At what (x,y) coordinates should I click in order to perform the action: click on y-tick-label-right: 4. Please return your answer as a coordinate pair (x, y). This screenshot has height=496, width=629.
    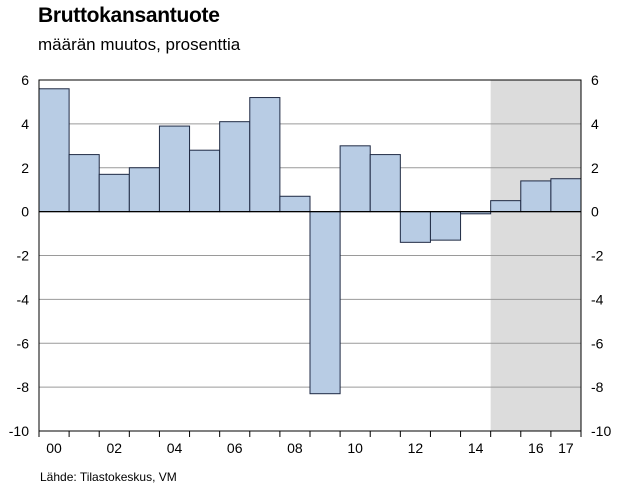
    Looking at the image, I should click on (595, 124).